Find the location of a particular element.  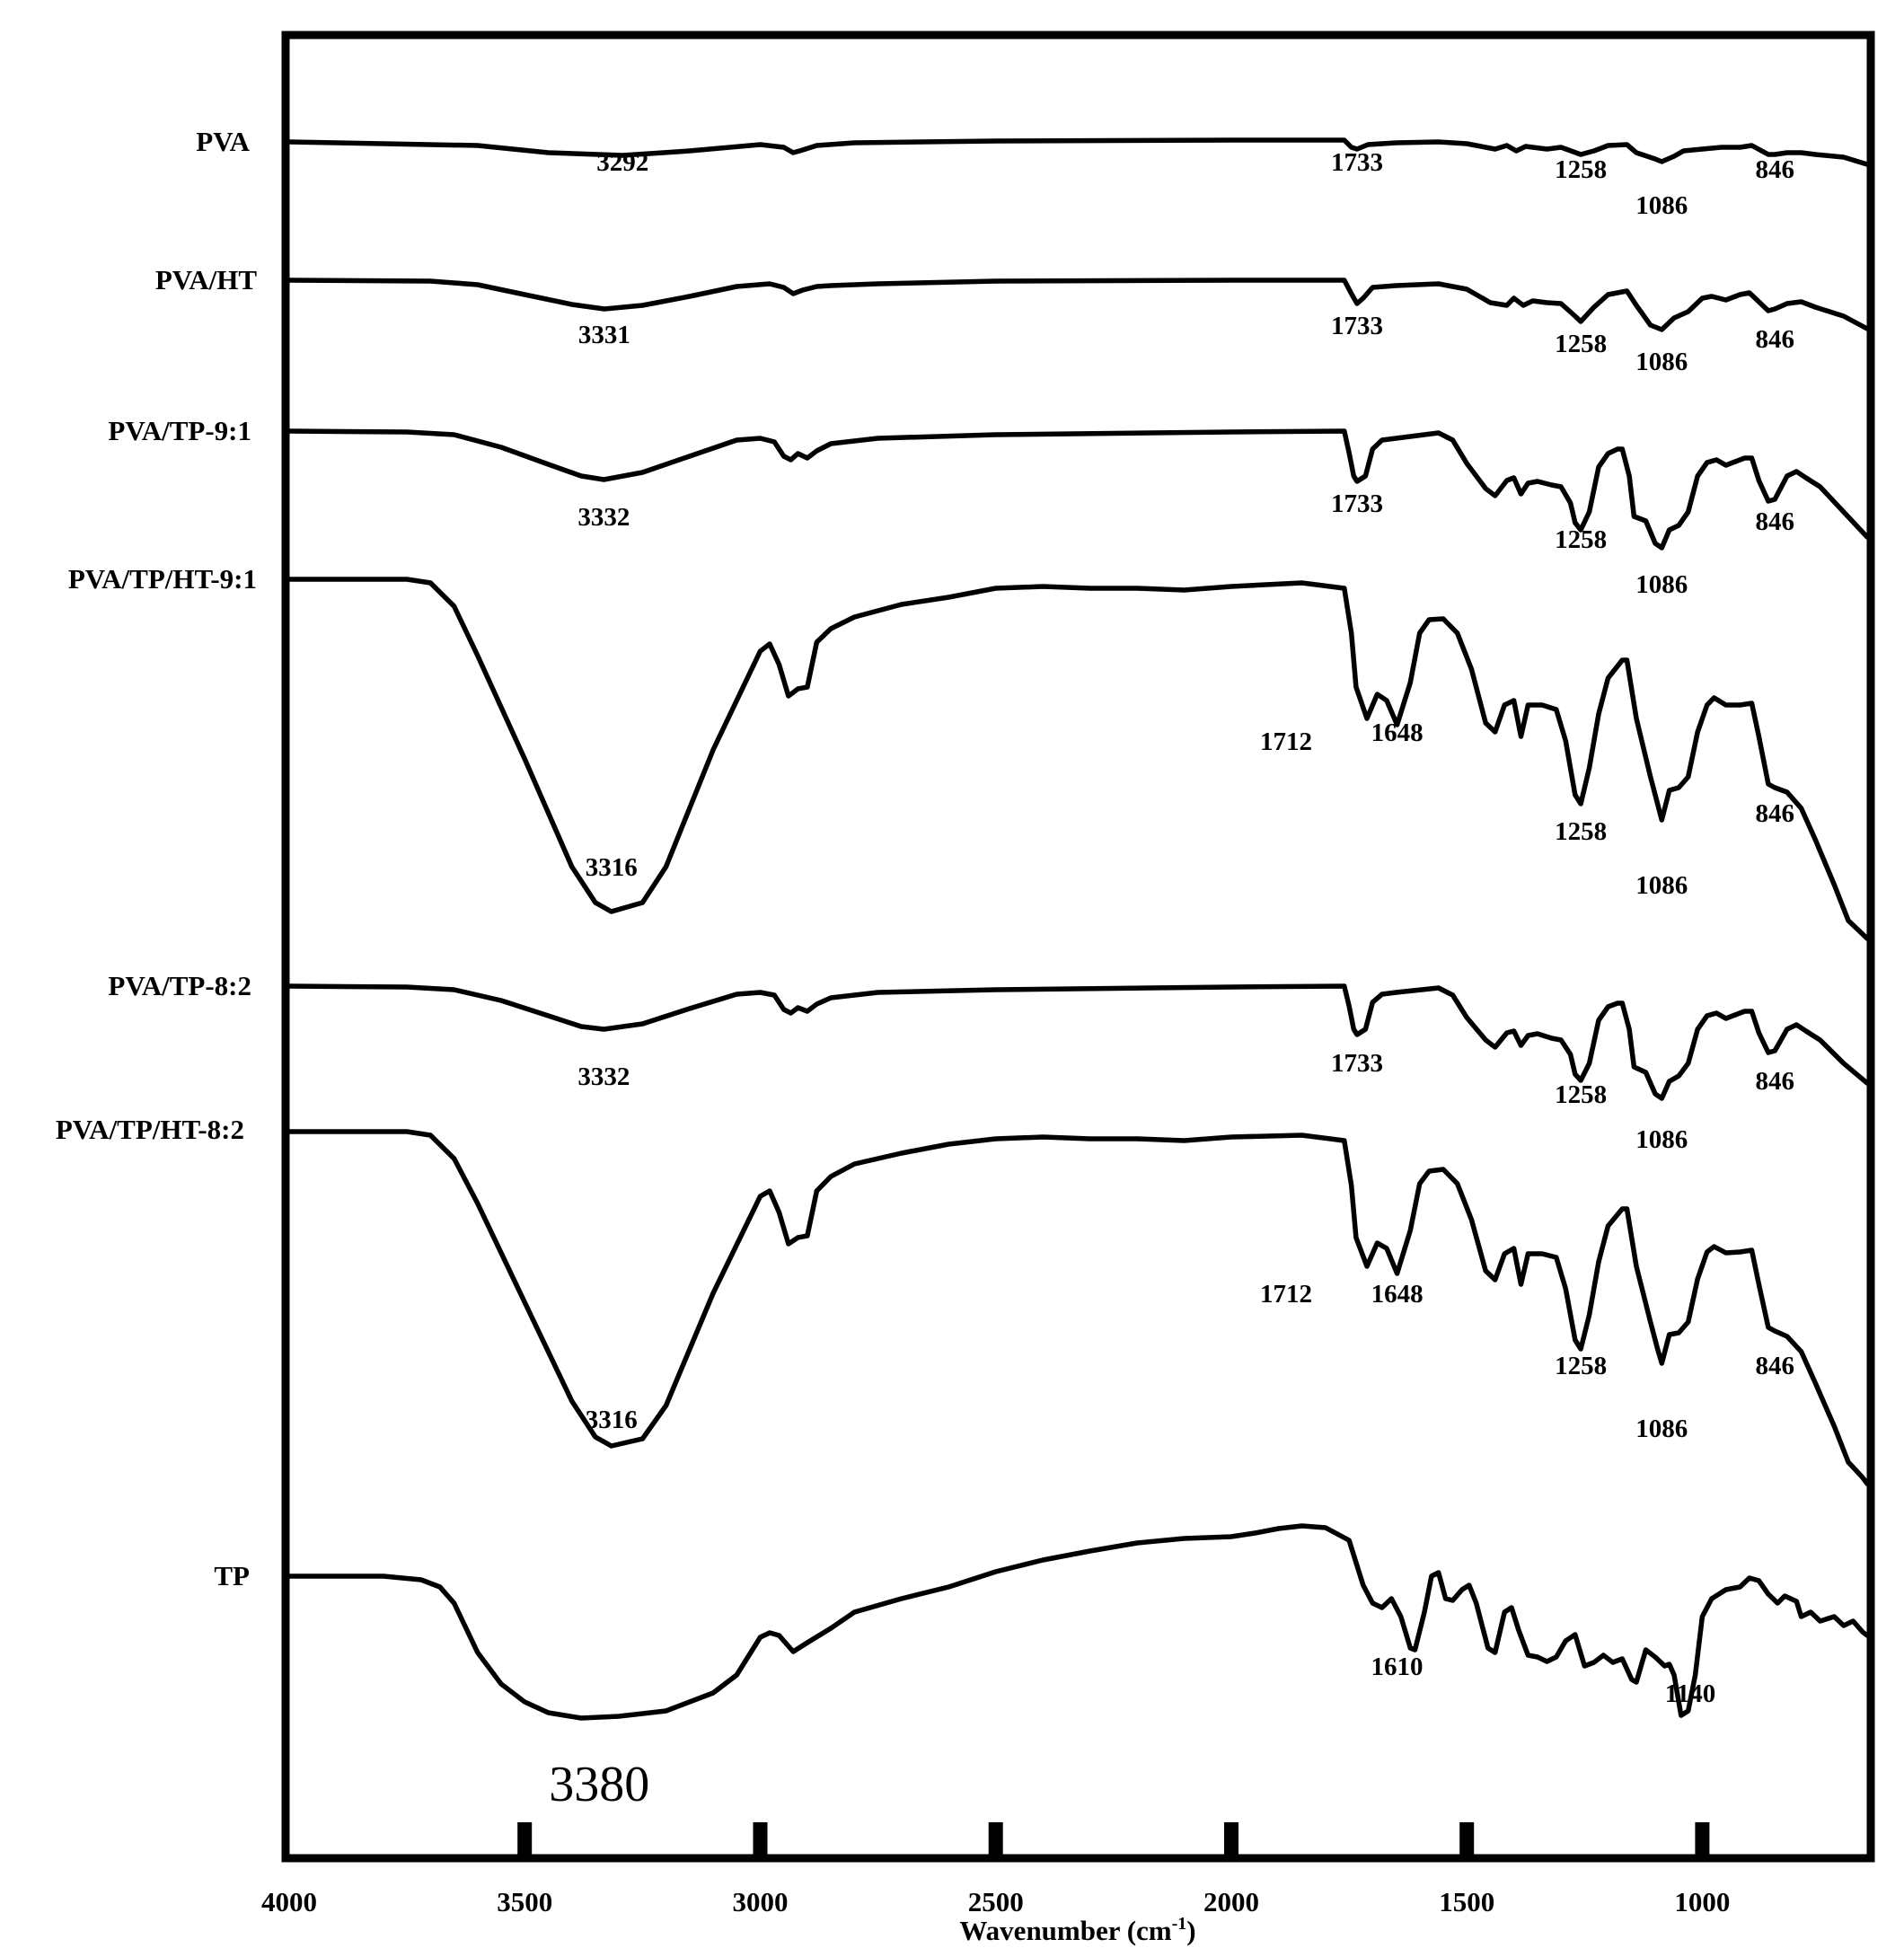

peak-label-1-3: 1086 is located at coordinates (1662, 362).